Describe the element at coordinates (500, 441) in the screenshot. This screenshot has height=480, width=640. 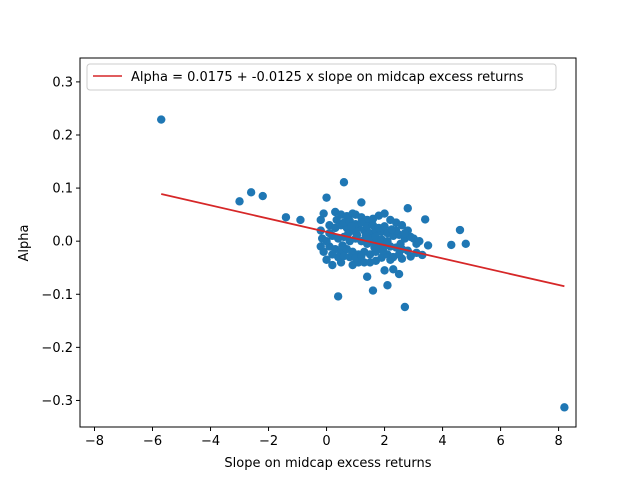
I see `x-tick-label: 6` at that location.